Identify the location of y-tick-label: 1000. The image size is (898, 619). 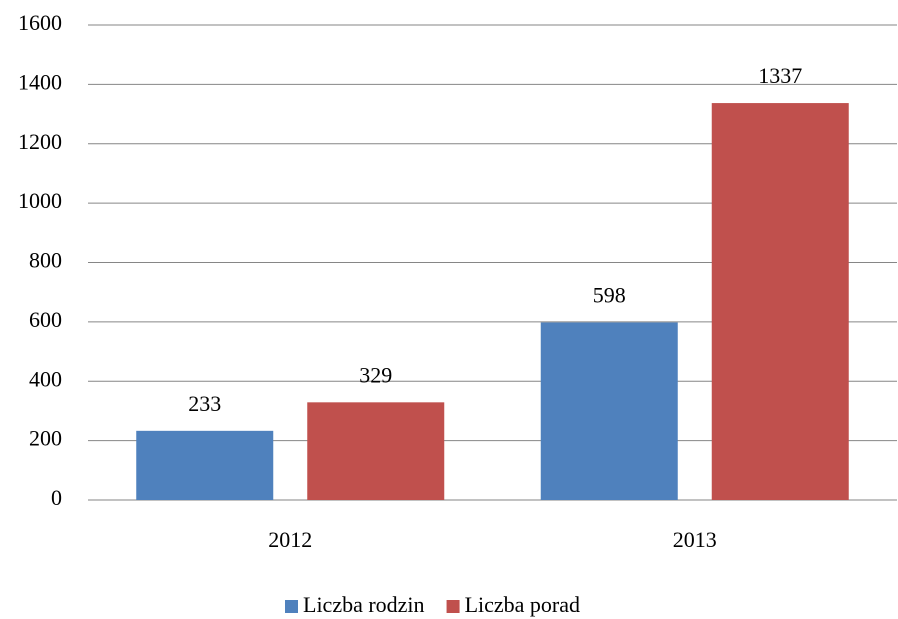
(40, 200).